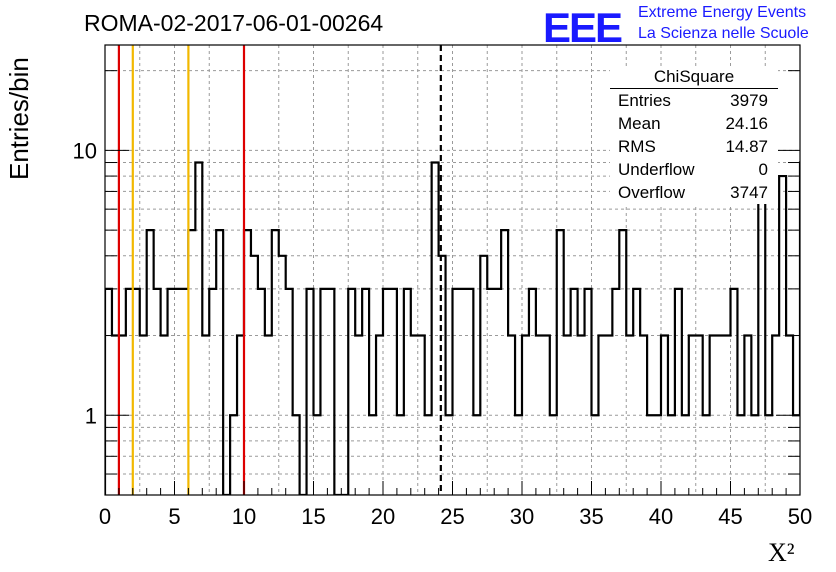  I want to click on x-tick-label: 30, so click(522, 516).